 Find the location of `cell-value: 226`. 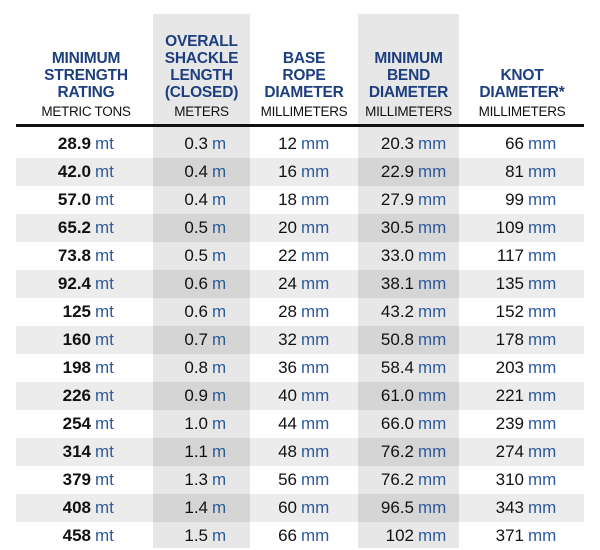

cell-value: 226 is located at coordinates (76, 395).